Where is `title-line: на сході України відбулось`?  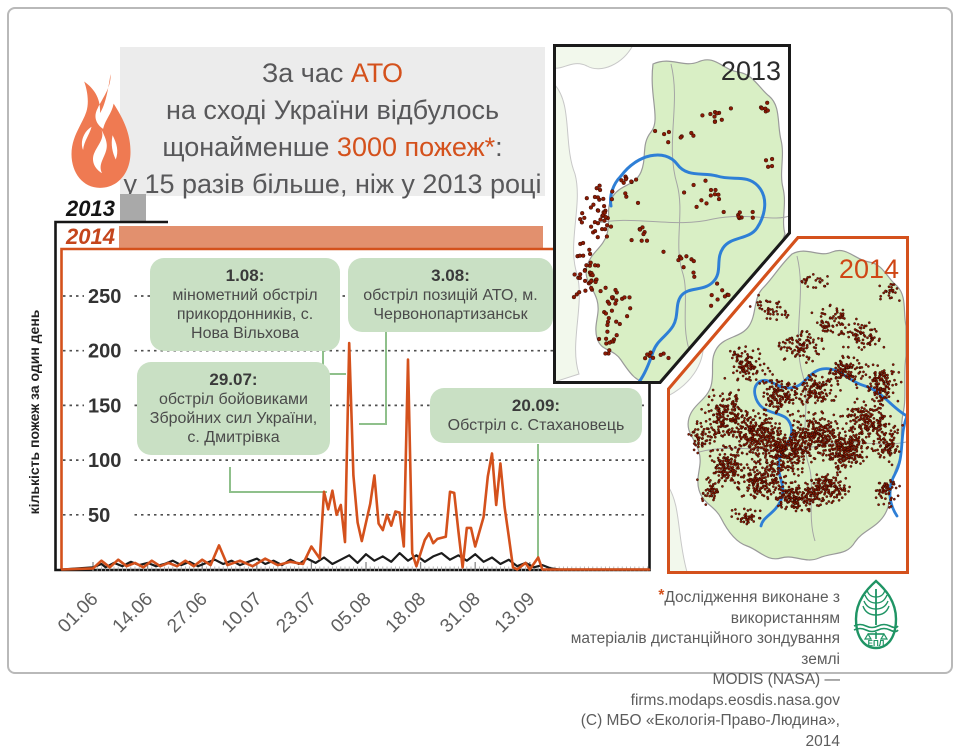 title-line: на сході України відбулось is located at coordinates (332, 110).